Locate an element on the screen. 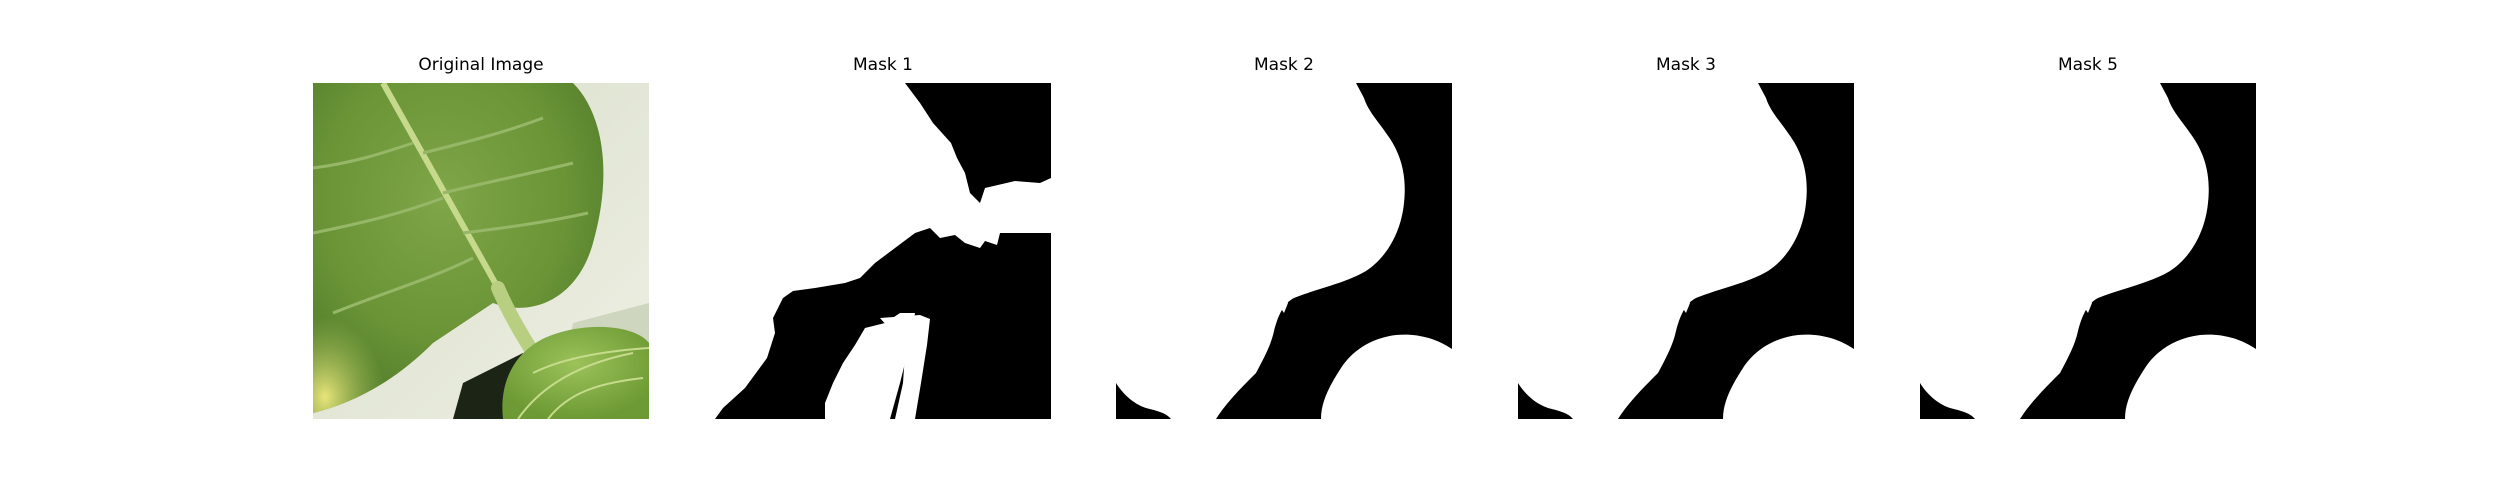  panel-title: Mask 3 is located at coordinates (1685, 65).